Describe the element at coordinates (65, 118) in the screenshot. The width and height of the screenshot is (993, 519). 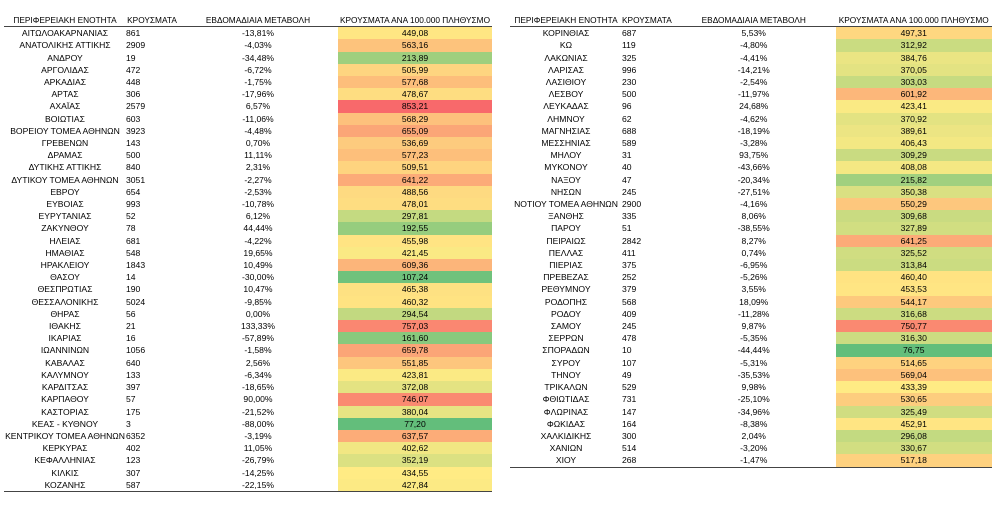
I see `region-cell: ΒΟΙΩΤΙΑΣ` at that location.